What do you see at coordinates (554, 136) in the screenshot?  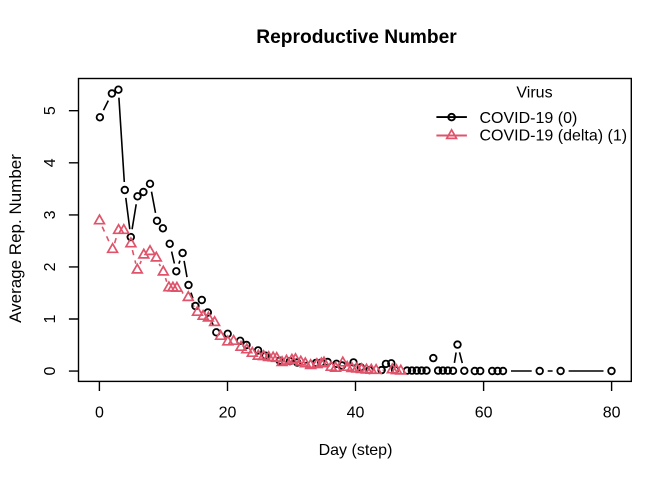 I see `svg-text: COVID-19 (delta) (1)` at bounding box center [554, 136].